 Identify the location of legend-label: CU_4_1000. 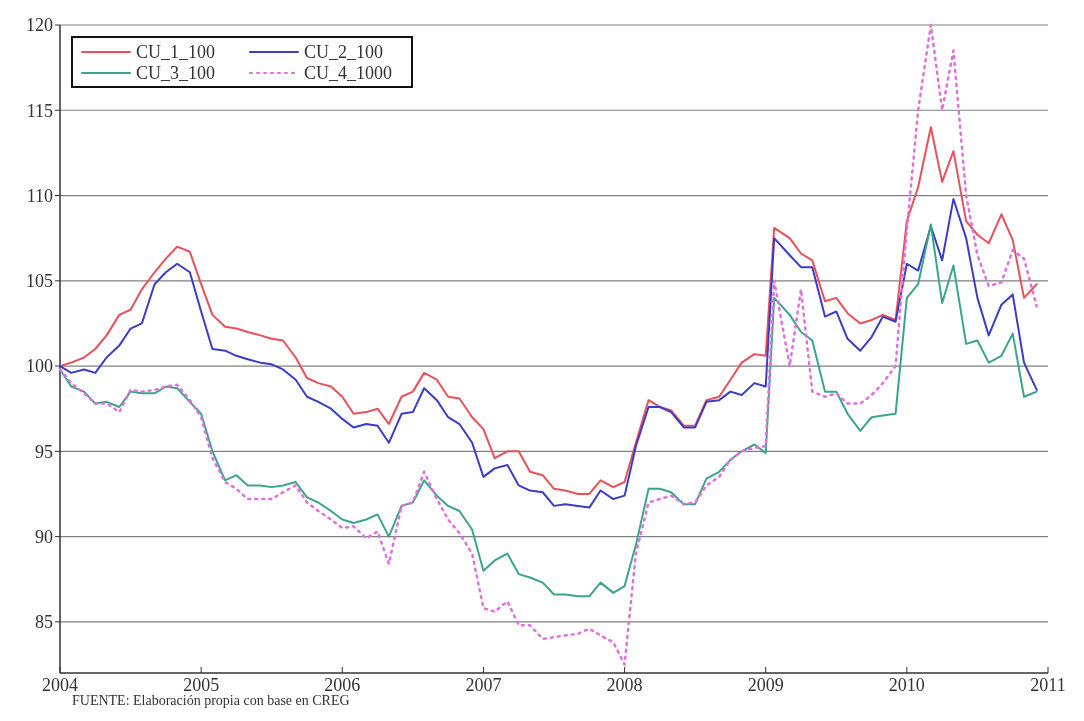
(348, 73).